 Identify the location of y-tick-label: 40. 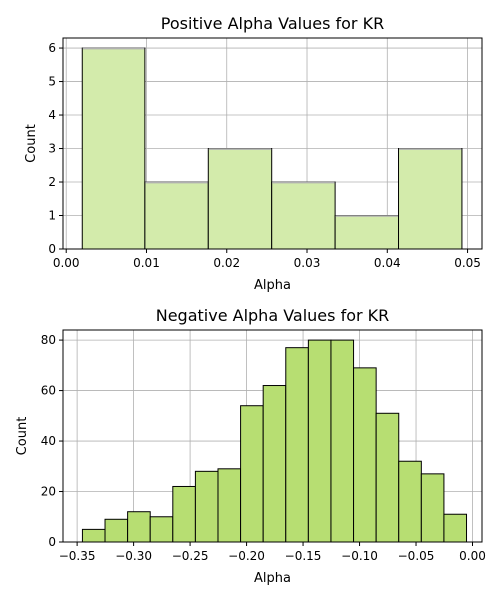
(48, 441).